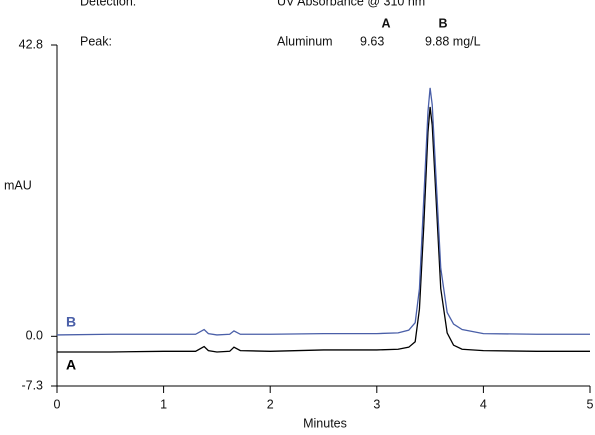 The width and height of the screenshot is (595, 435). I want to click on y-axis-label: mAU, so click(18, 185).